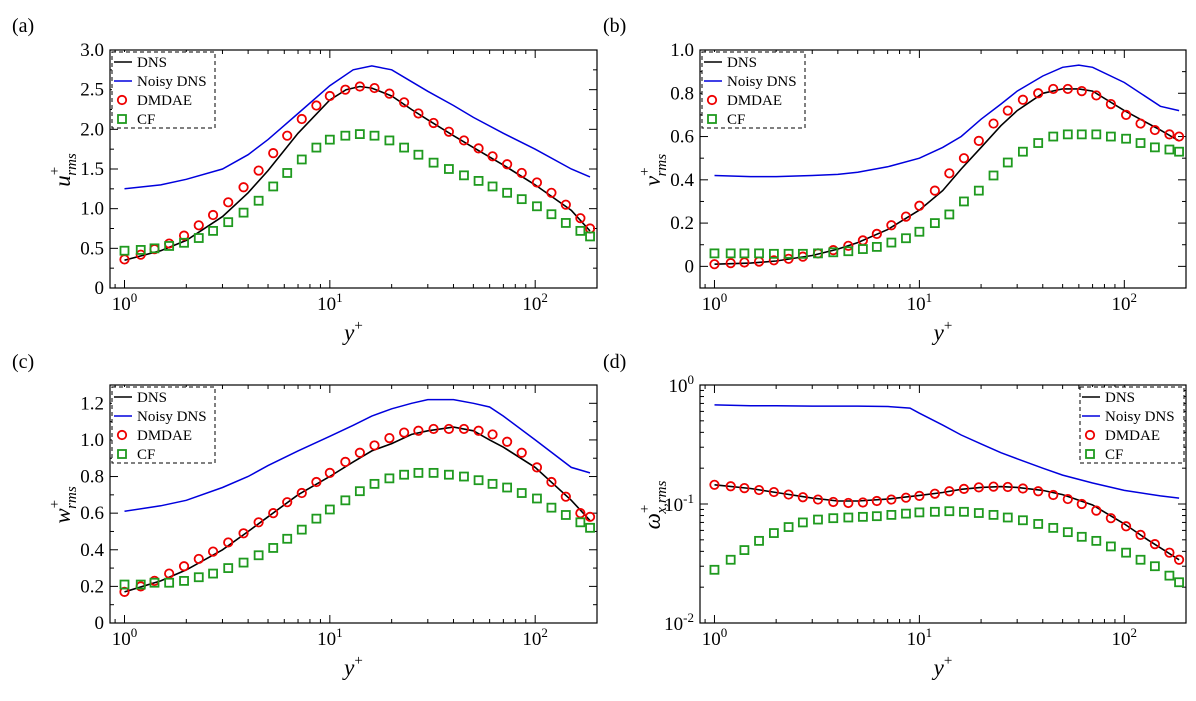 Image resolution: width=1196 pixels, height=701 pixels. What do you see at coordinates (55, 171) in the screenshot?
I see `panel-a-ylabel-sup: +` at bounding box center [55, 171].